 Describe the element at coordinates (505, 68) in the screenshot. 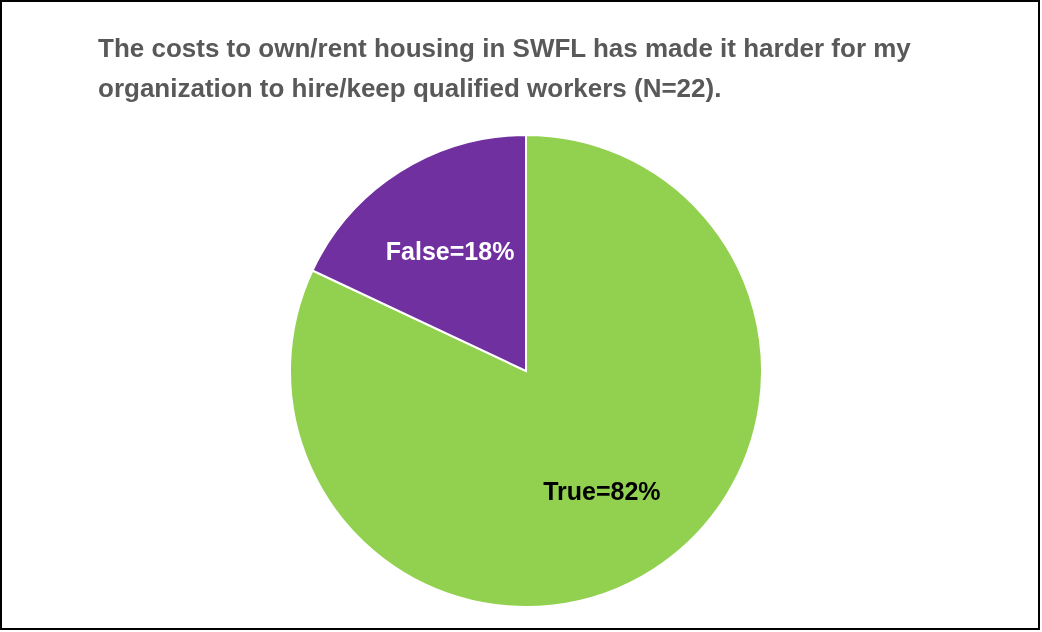

I see `chart-title: The costs to own/rent housing in SWFL has made it harder for my organization to hire/keep qualified workers (N=22).` at that location.